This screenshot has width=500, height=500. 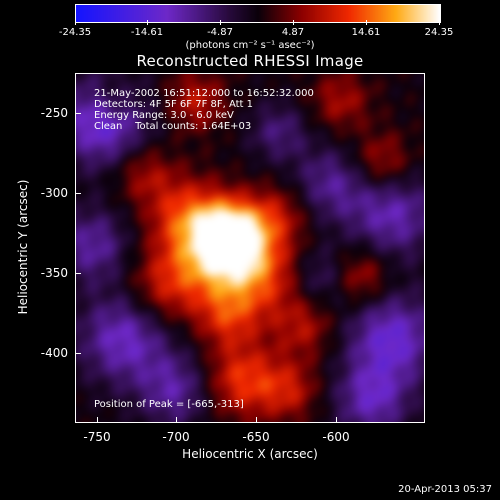 I want to click on x-tick-label: -650, so click(x=256, y=437).